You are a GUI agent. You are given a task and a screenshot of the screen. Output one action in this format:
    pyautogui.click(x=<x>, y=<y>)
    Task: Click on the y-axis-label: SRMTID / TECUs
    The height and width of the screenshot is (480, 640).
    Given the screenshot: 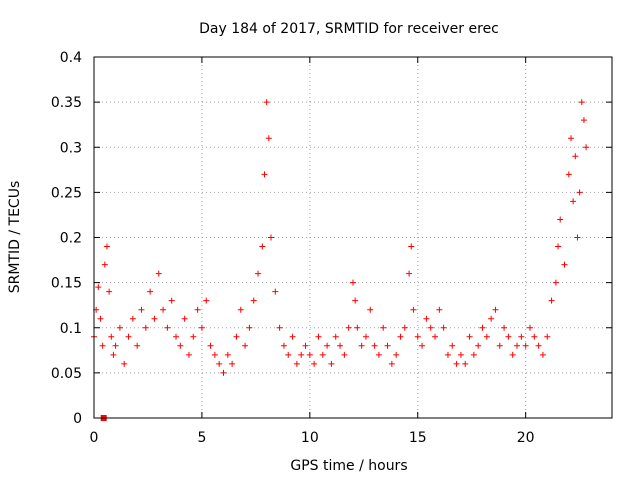 What is the action you would take?
    pyautogui.click(x=15, y=237)
    